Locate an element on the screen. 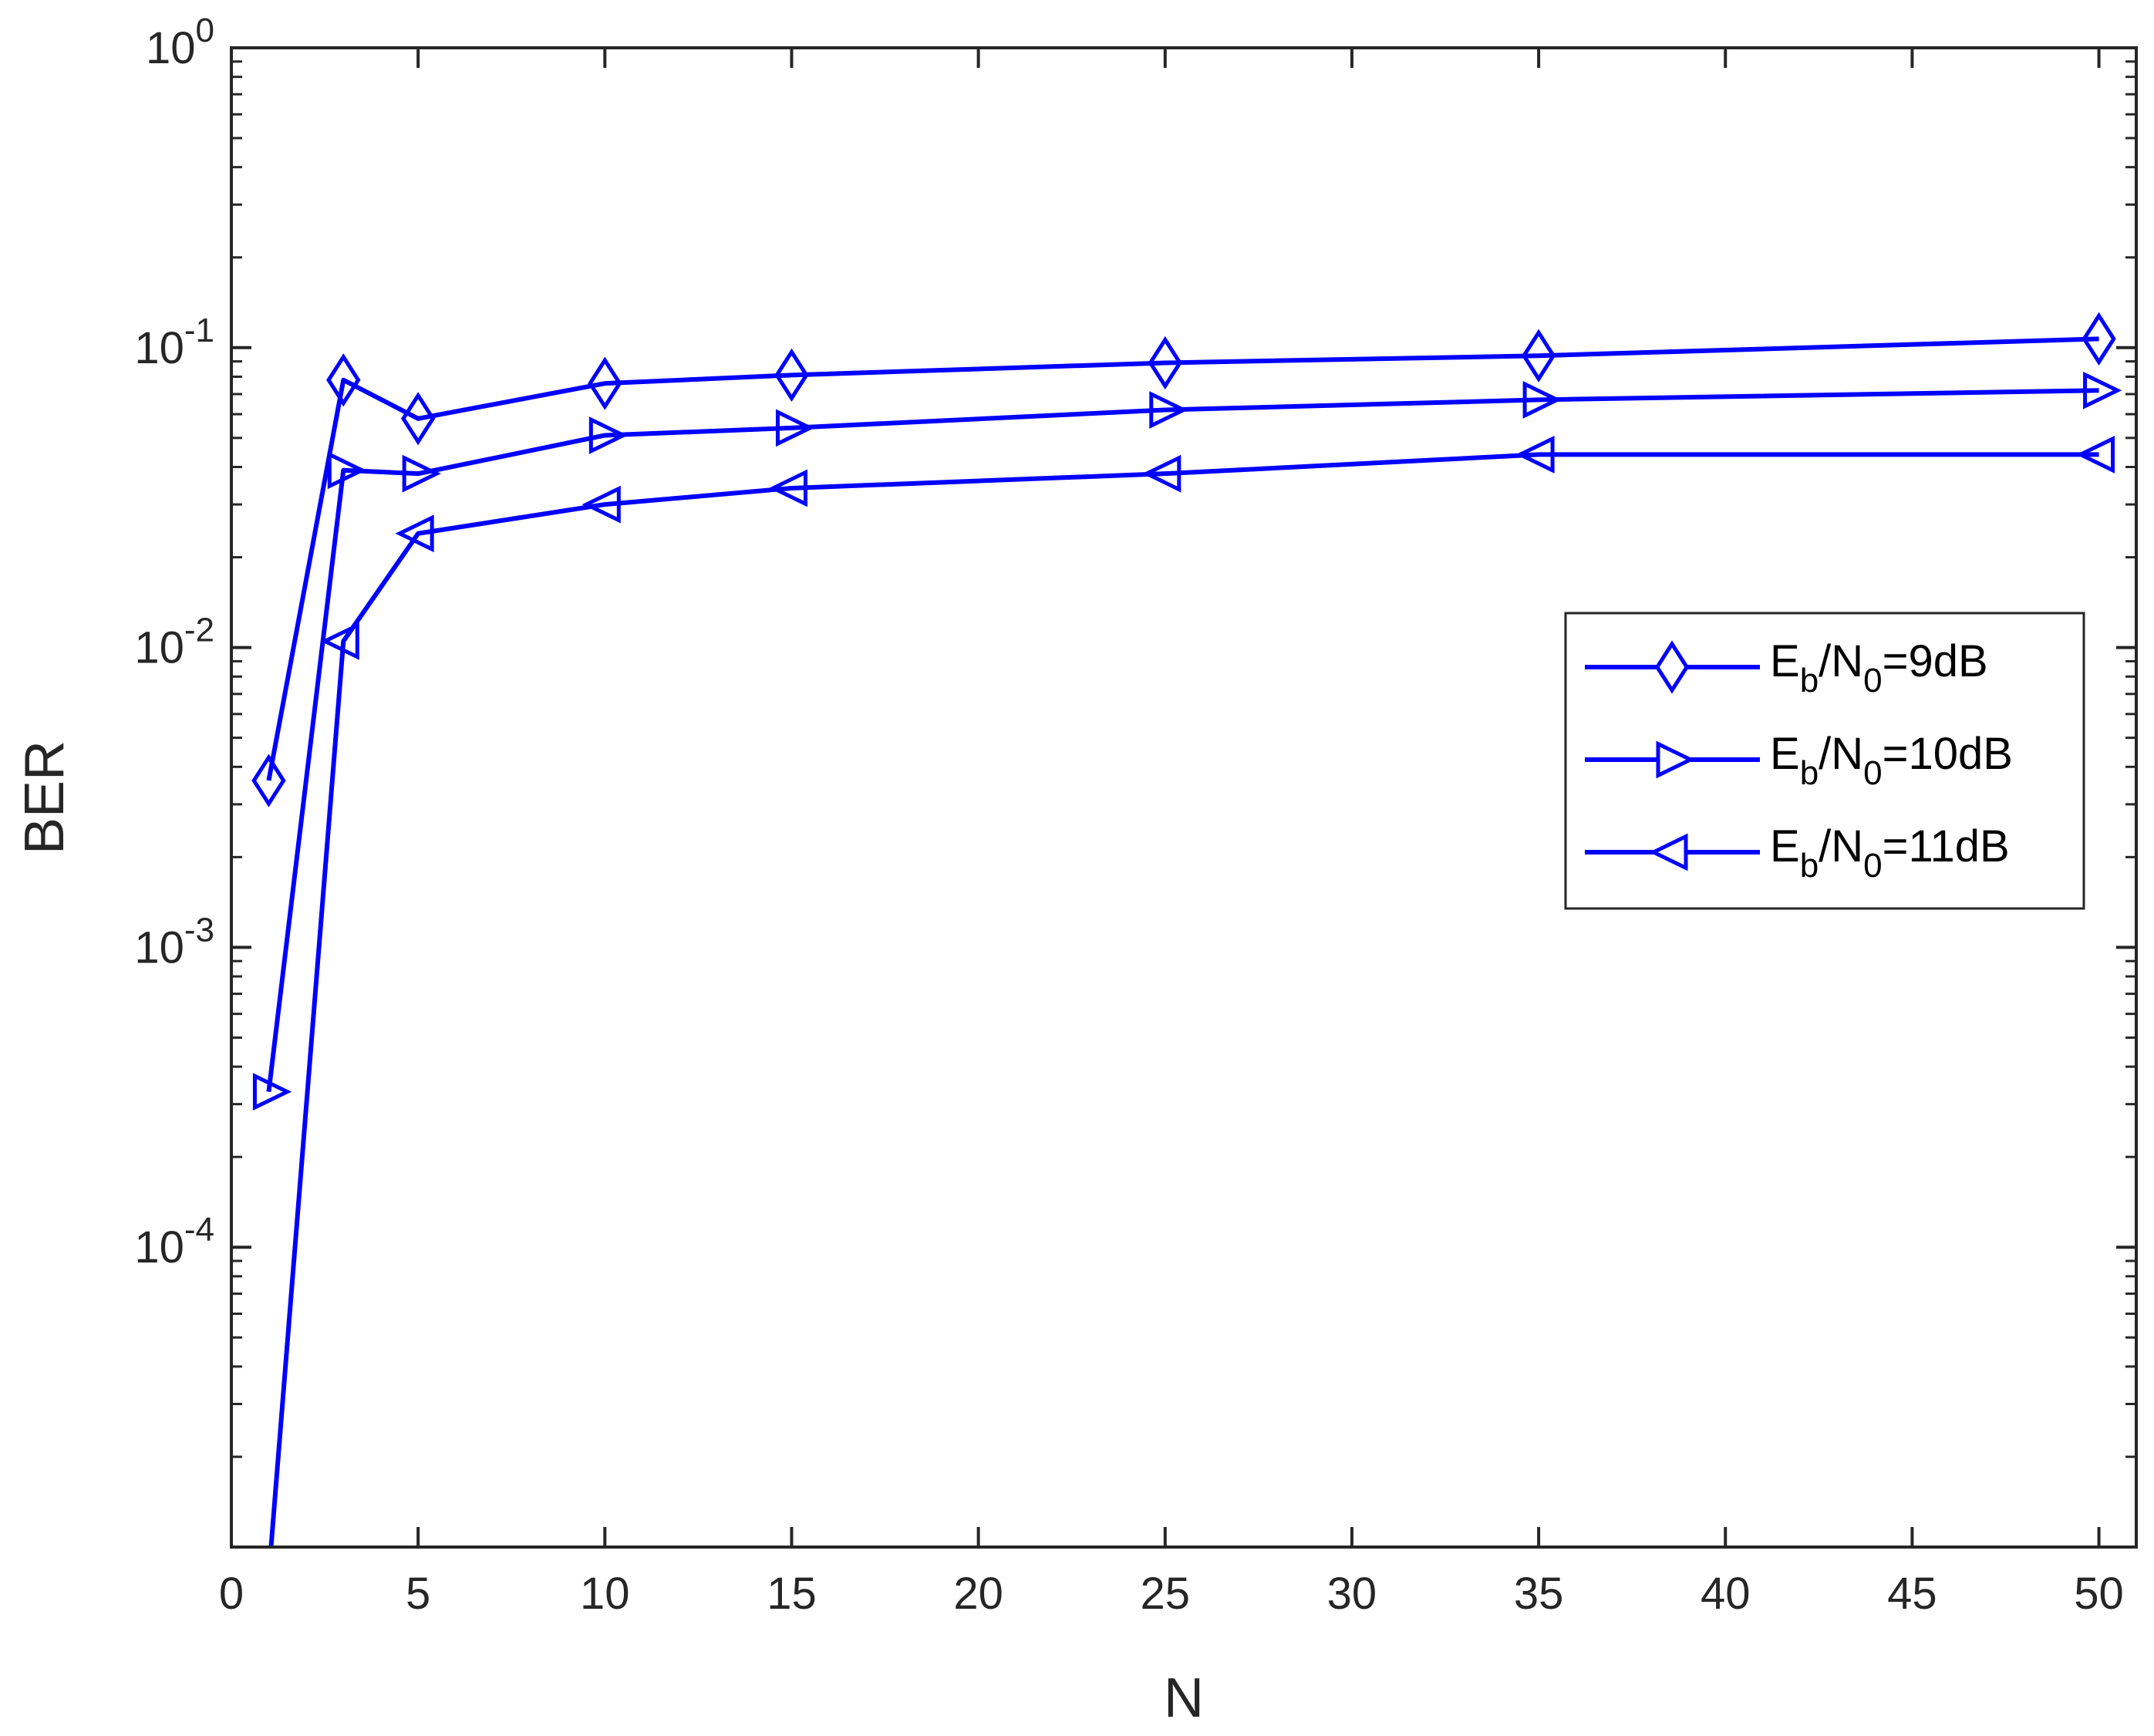  y-tick-label: 10⁻⁴ is located at coordinates (174, 1242).